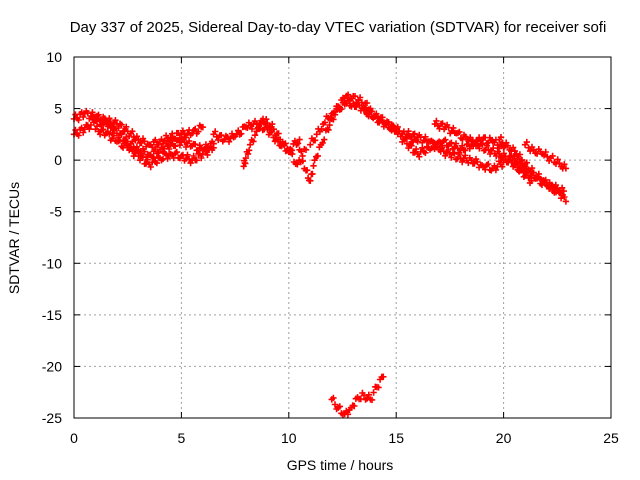 Image resolution: width=640 pixels, height=480 pixels. Describe the element at coordinates (58, 109) in the screenshot. I see `y-tick-label: 5` at that location.